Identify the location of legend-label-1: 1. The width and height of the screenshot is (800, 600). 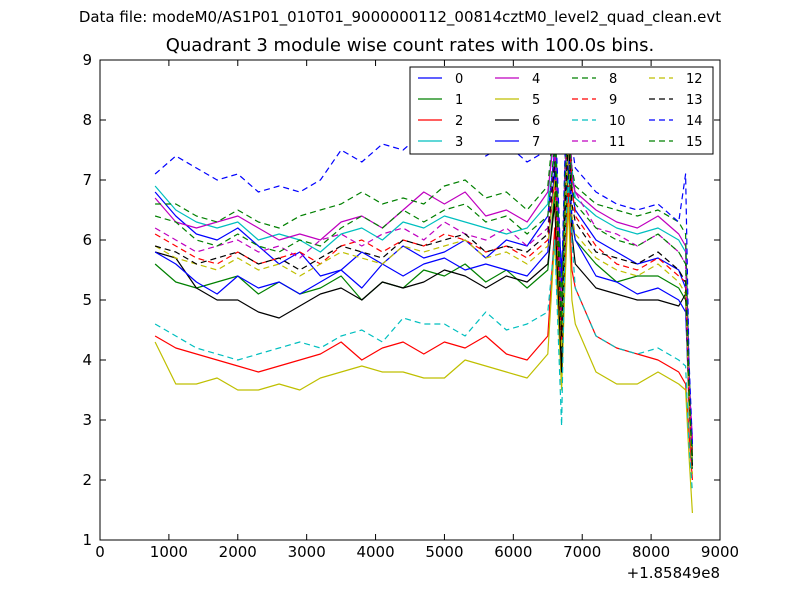
(459, 100).